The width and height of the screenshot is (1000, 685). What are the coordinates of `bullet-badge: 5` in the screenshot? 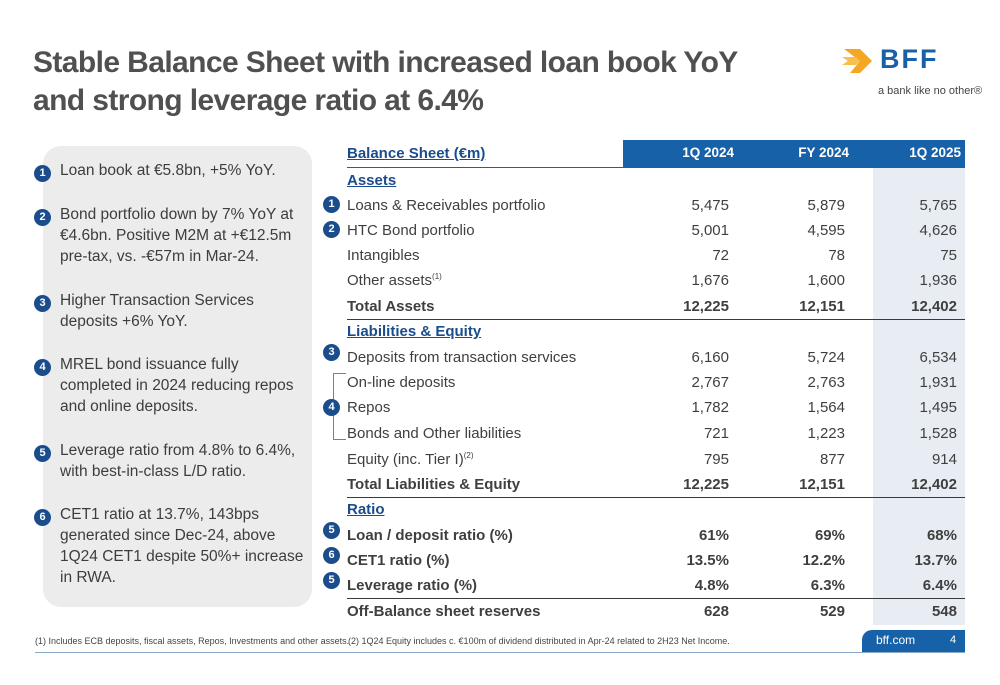 It's located at (42, 453).